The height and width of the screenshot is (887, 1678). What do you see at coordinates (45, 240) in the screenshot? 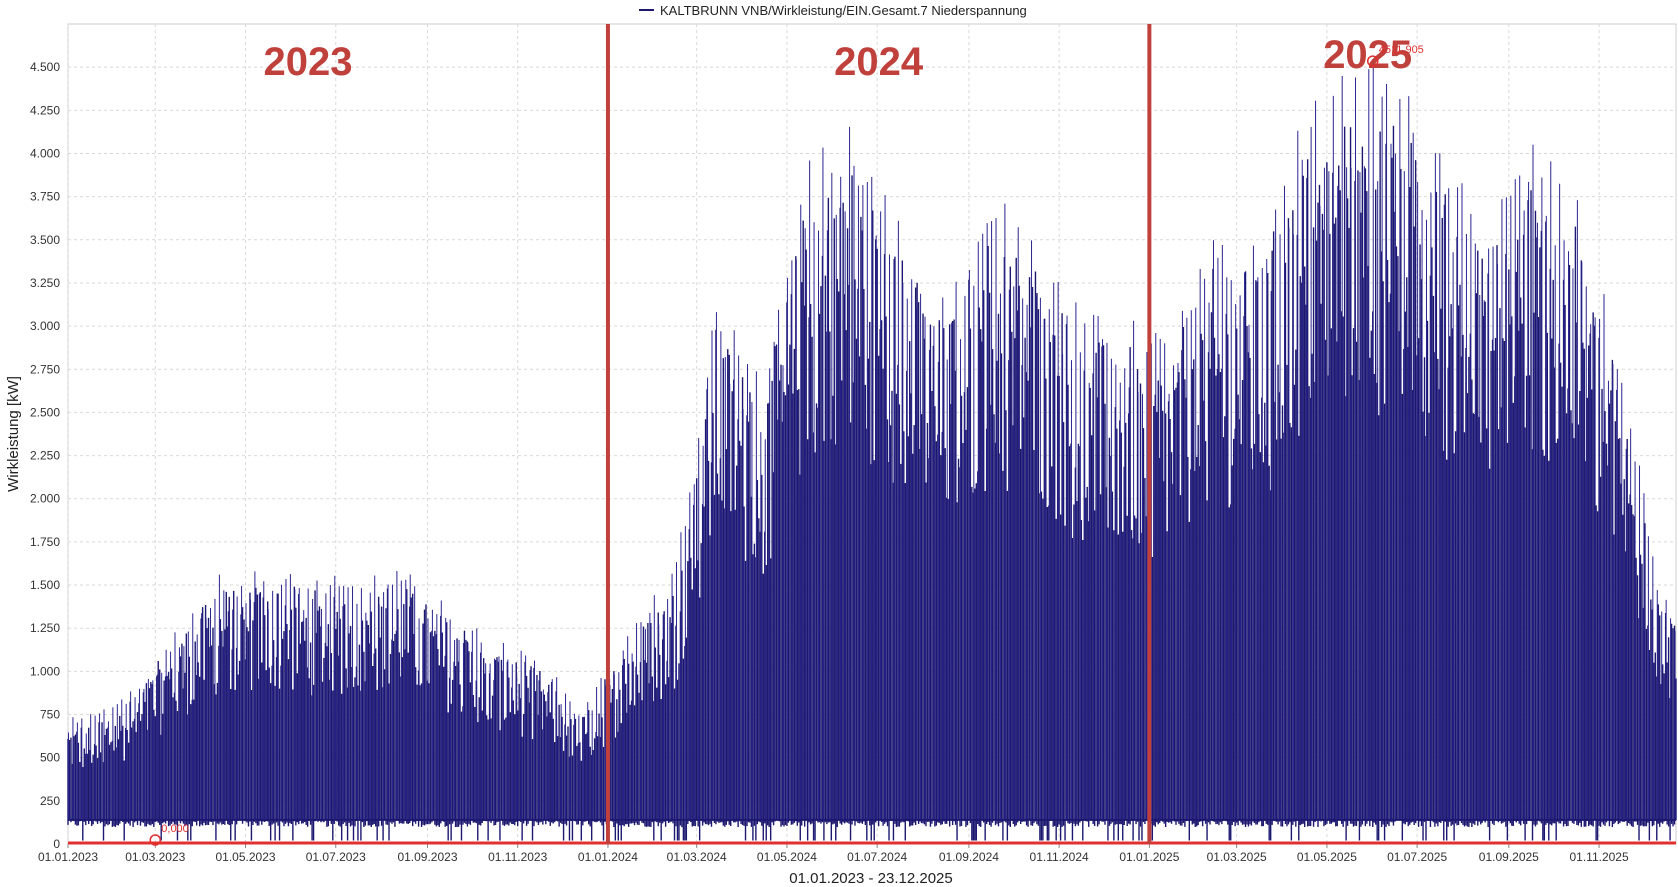
I see `y-tick-label: 3.500` at bounding box center [45, 240].